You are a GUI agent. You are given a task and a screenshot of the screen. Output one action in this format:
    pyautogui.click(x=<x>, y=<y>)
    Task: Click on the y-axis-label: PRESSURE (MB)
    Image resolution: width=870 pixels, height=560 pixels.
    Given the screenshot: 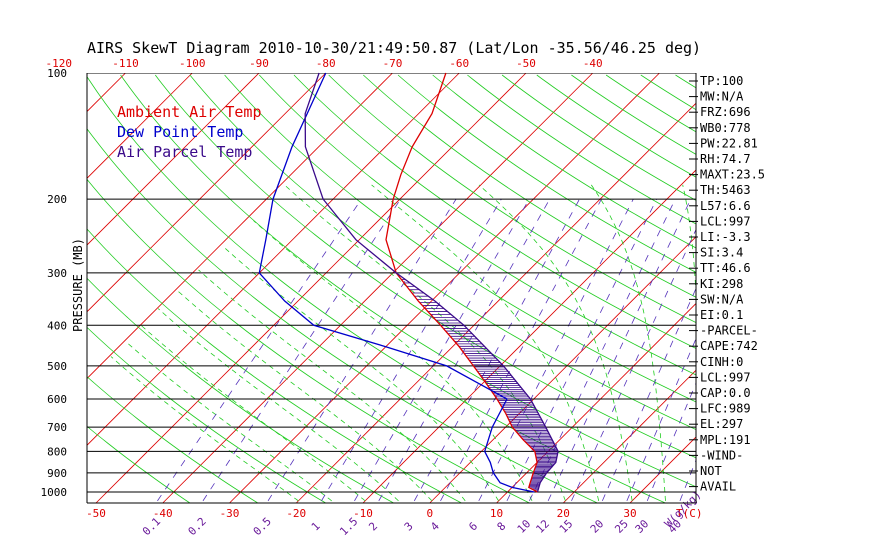 What is the action you would take?
    pyautogui.click(x=78, y=285)
    